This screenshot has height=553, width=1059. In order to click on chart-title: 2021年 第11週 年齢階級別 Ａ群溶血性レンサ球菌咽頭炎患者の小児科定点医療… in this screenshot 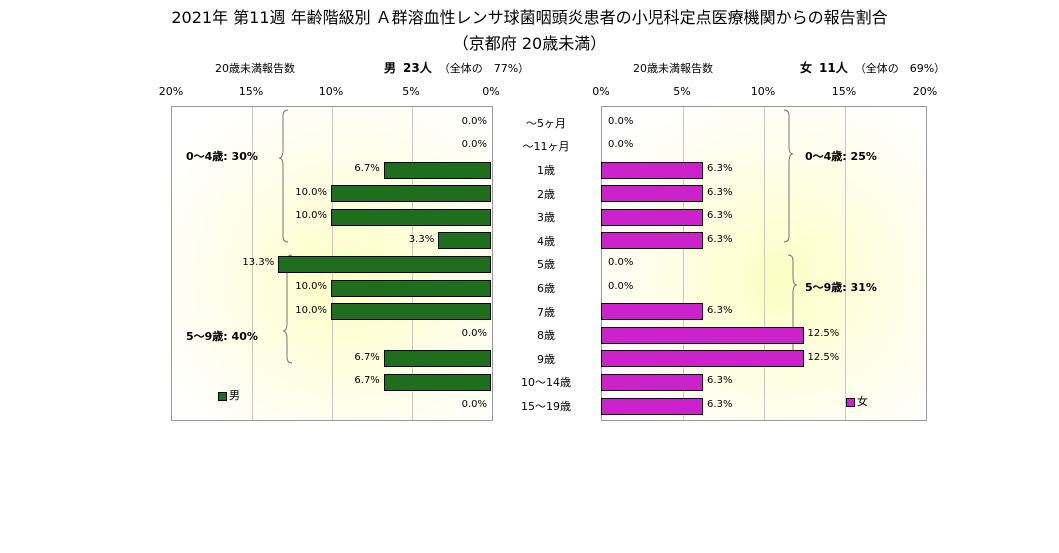, I will do `click(529, 17)`.